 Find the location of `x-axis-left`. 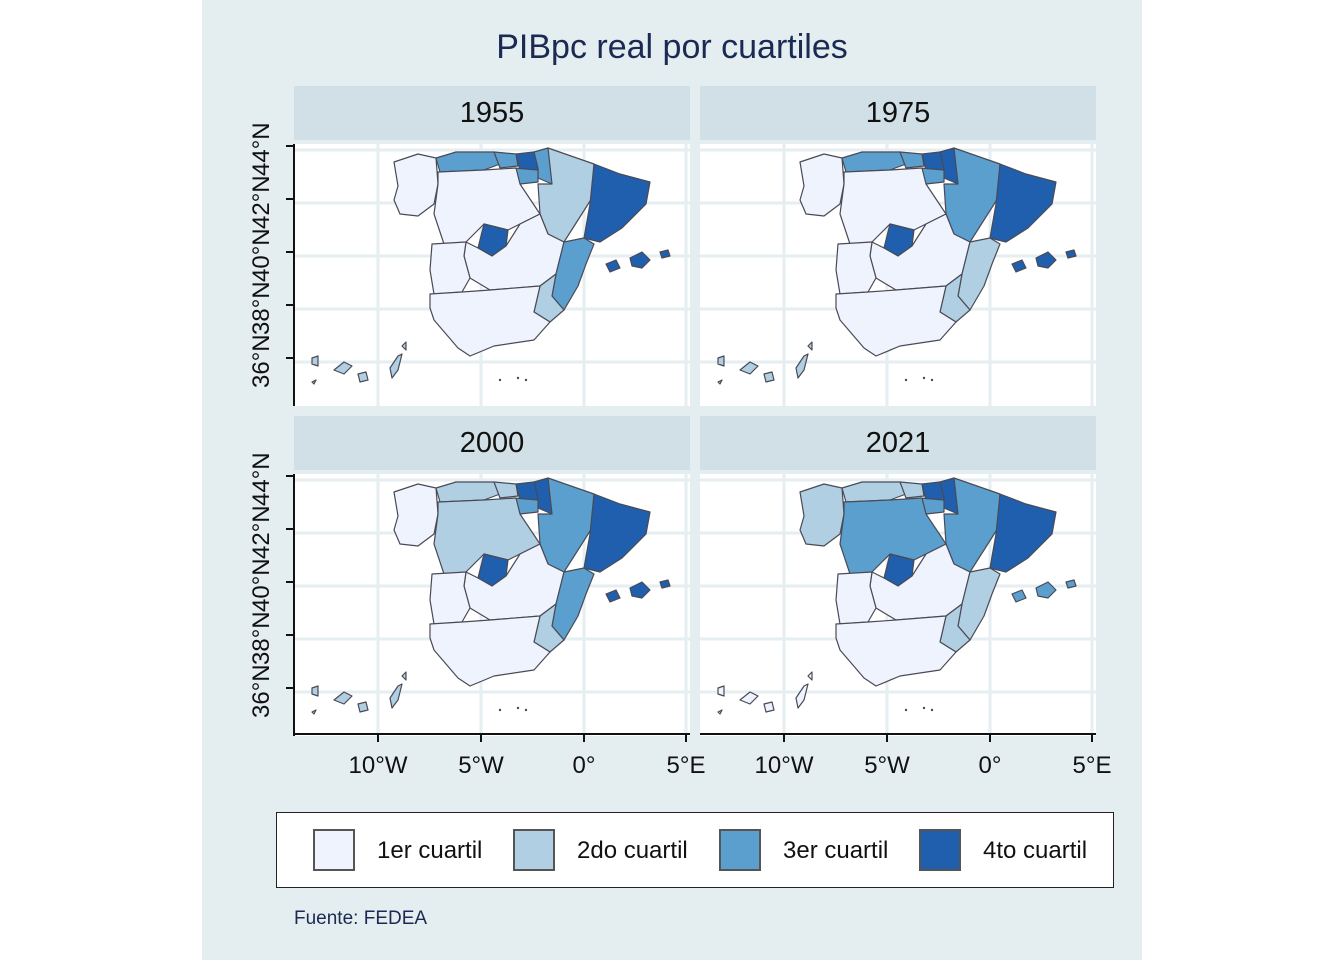

x-axis-left is located at coordinates (492, 737).